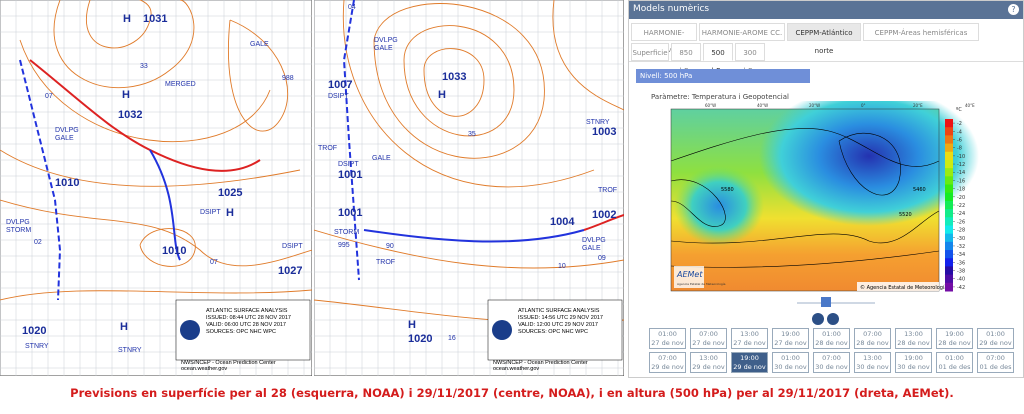 The image size is (1024, 414). What do you see at coordinates (961, 263) in the screenshot?
I see `colorbar-label: -36` at bounding box center [961, 263].